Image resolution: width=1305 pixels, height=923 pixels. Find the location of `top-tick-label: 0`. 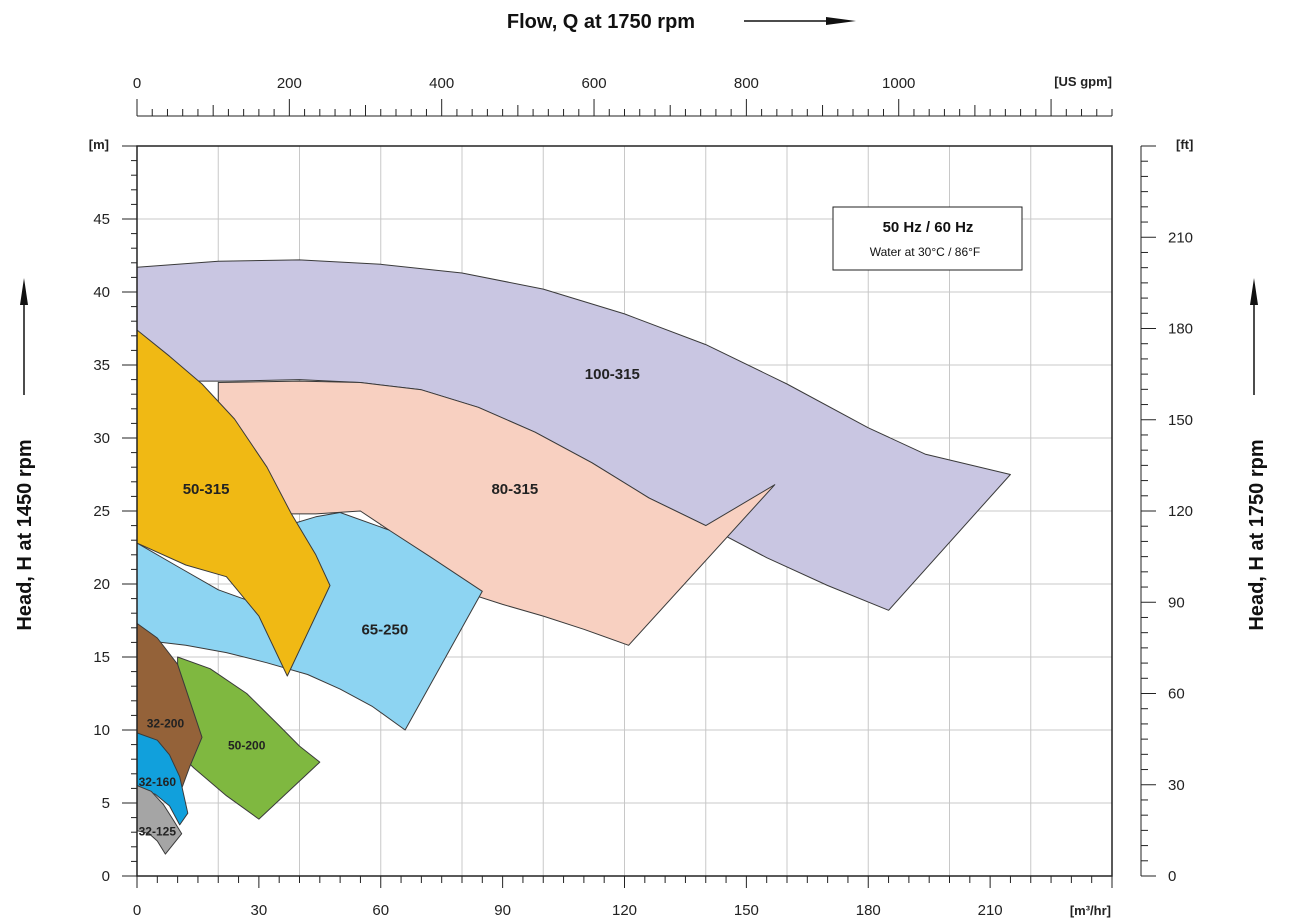

top-tick-label: 0 is located at coordinates (137, 83).